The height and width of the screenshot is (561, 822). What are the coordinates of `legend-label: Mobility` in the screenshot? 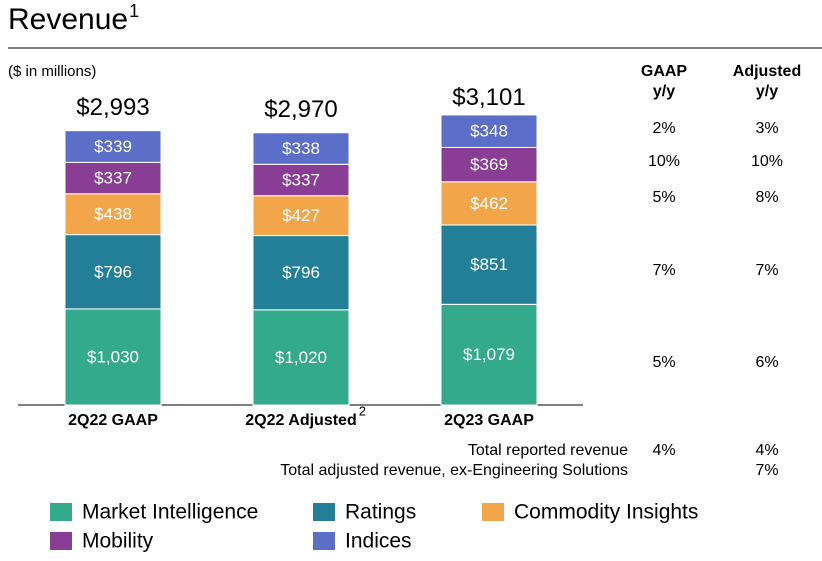 It's located at (118, 541).